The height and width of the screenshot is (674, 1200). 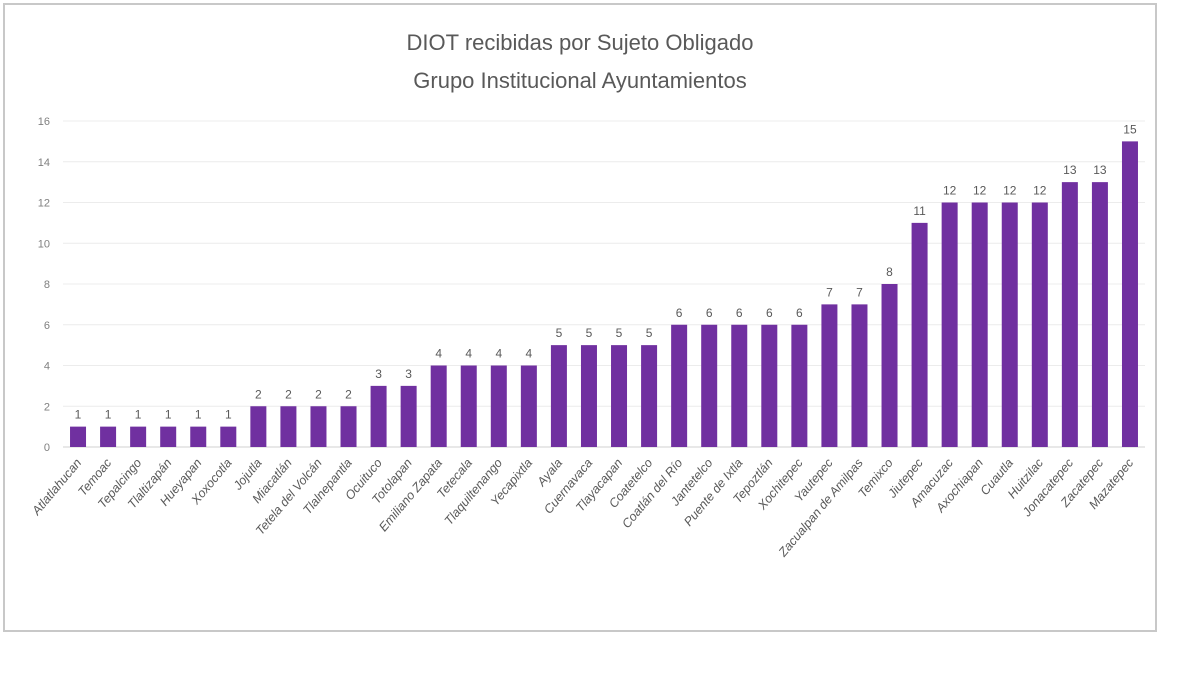 I want to click on data-label: 15, so click(x=1130, y=129).